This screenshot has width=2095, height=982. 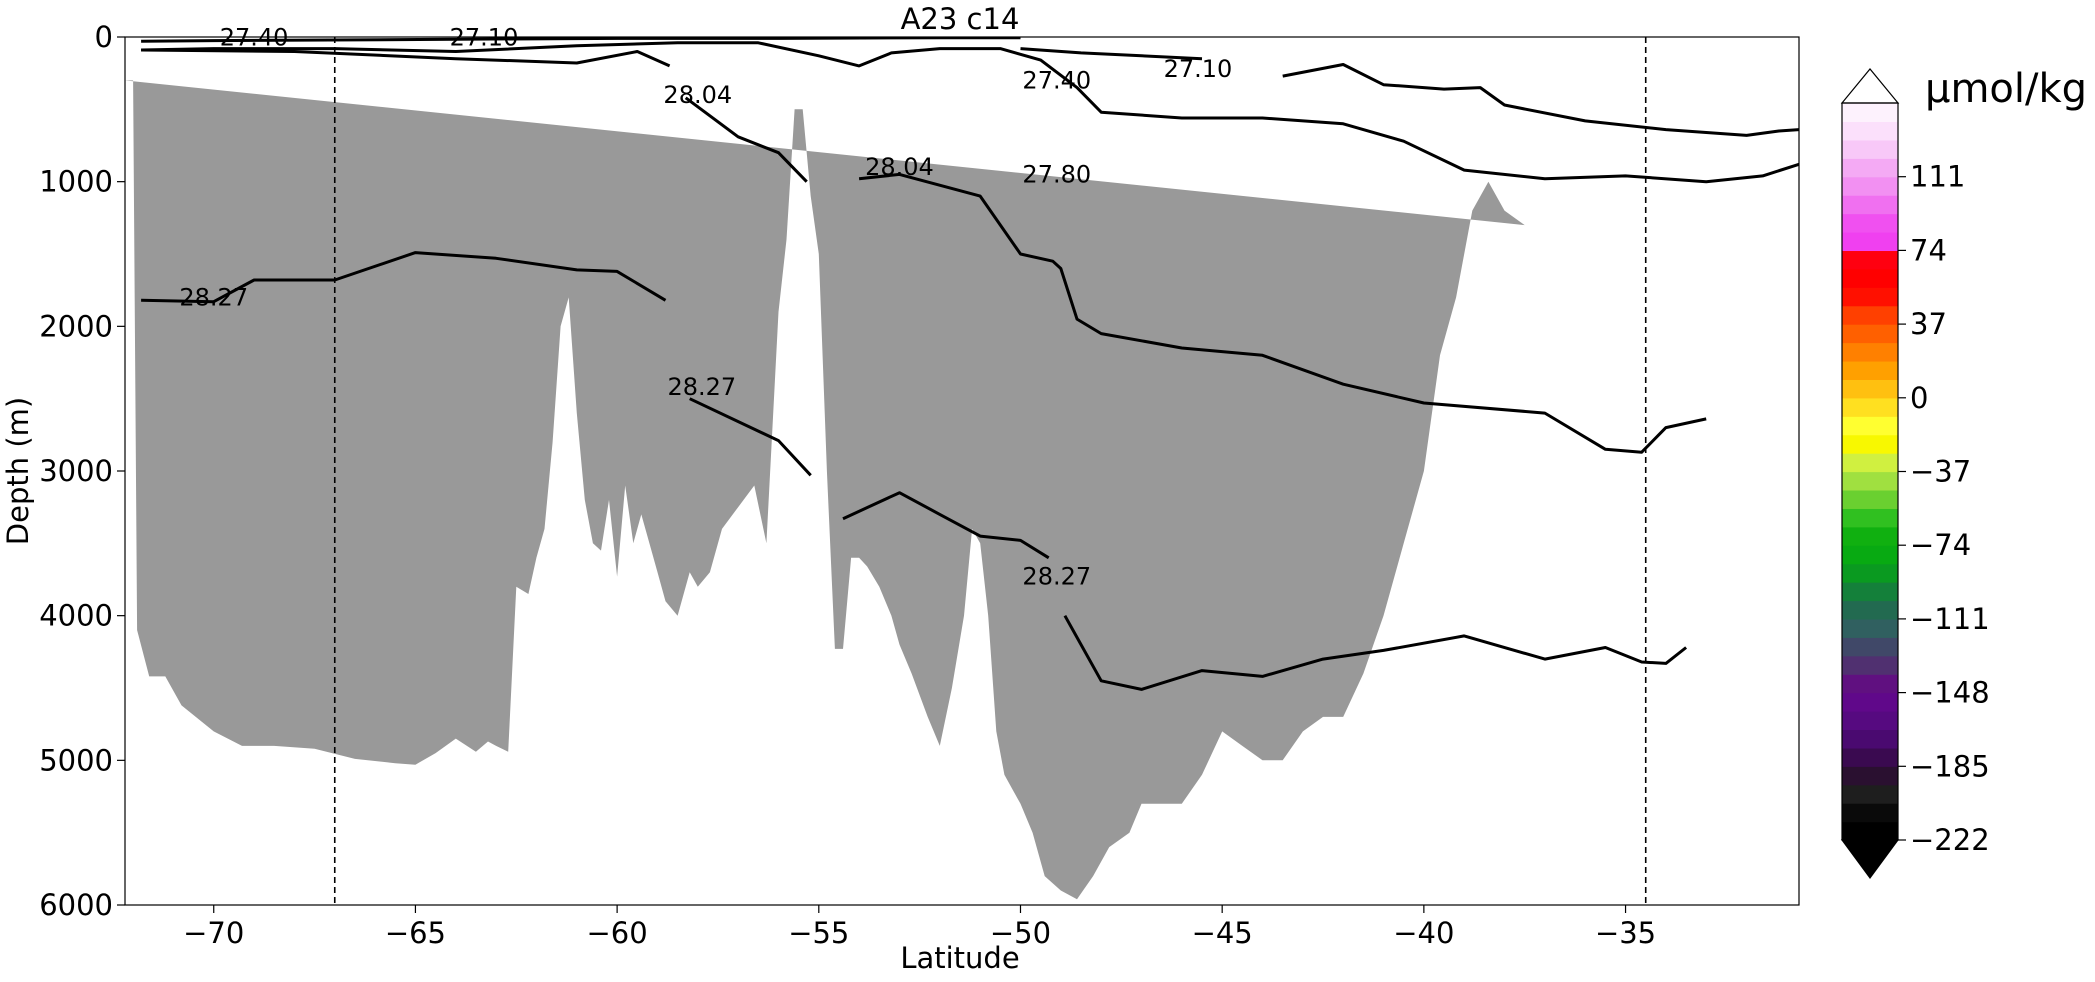 I want to click on colorbar-extend-max, so click(x=1870, y=86).